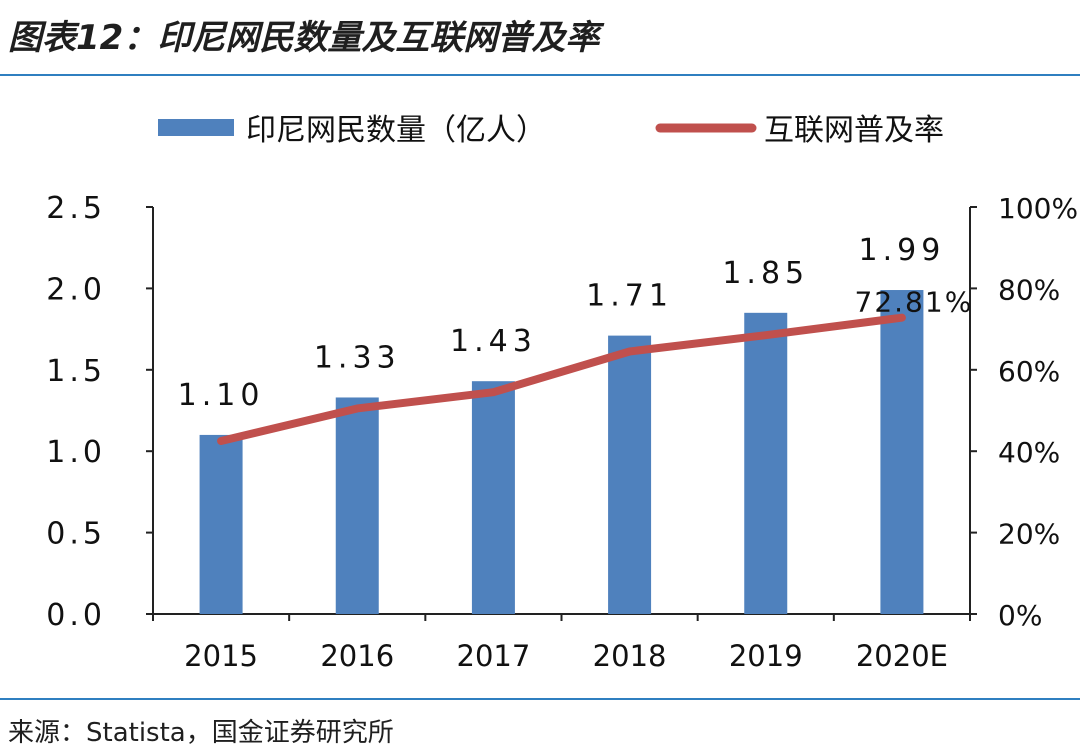 The height and width of the screenshot is (752, 1080). Describe the element at coordinates (76, 534) in the screenshot. I see `y-left-tick-label: 0.5` at that location.